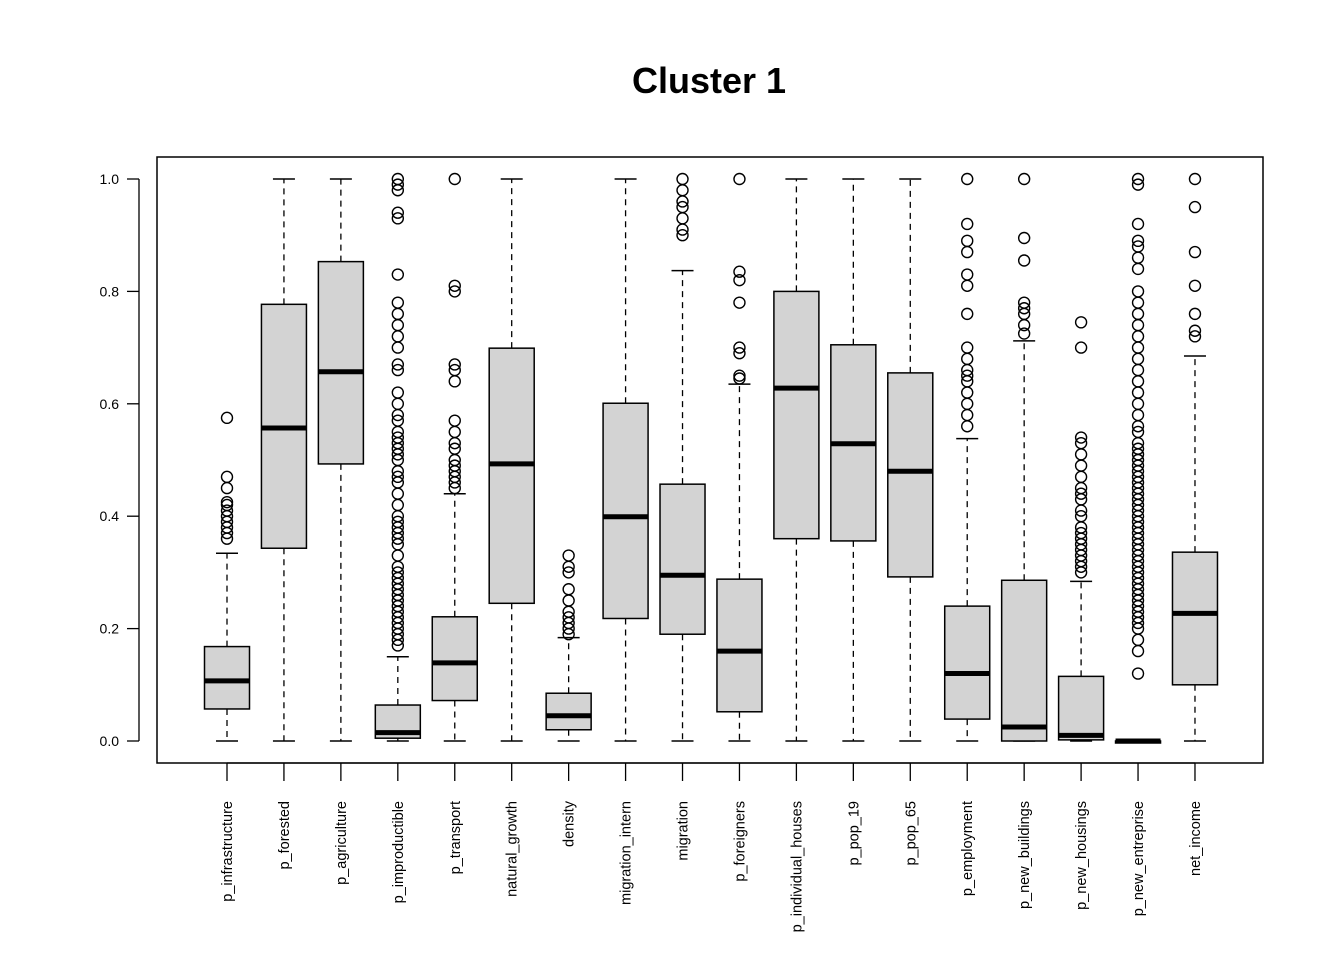 Image resolution: width=1344 pixels, height=960 pixels. What do you see at coordinates (1138, 458) in the screenshot?
I see `box-p_new_entreprise` at bounding box center [1138, 458].